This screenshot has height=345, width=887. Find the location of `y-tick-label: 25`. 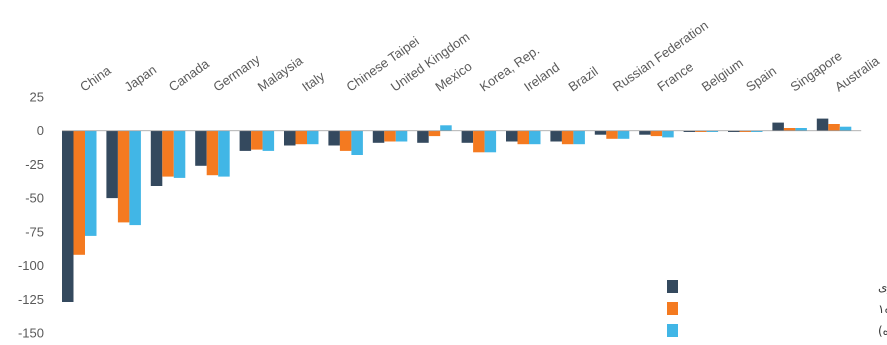

y-tick-label: 25 is located at coordinates (37, 97).